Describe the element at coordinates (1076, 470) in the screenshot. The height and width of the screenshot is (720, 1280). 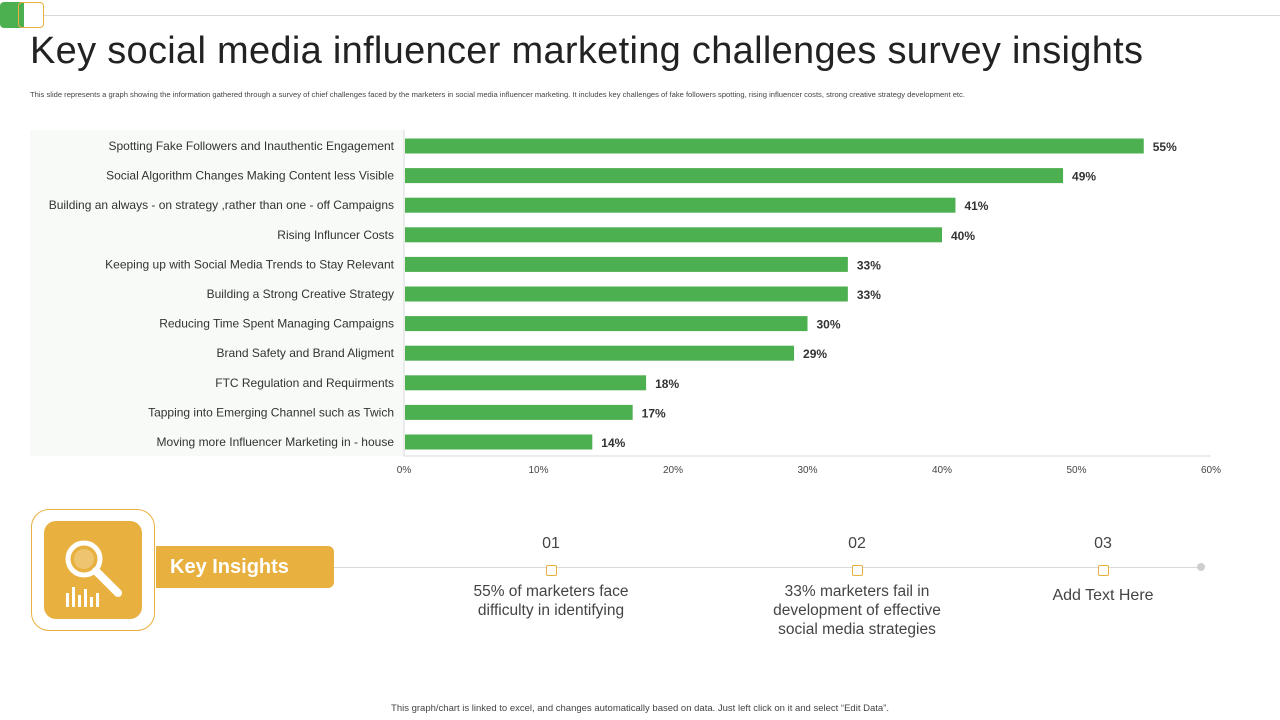
I see `x-tick-label: 50%` at that location.